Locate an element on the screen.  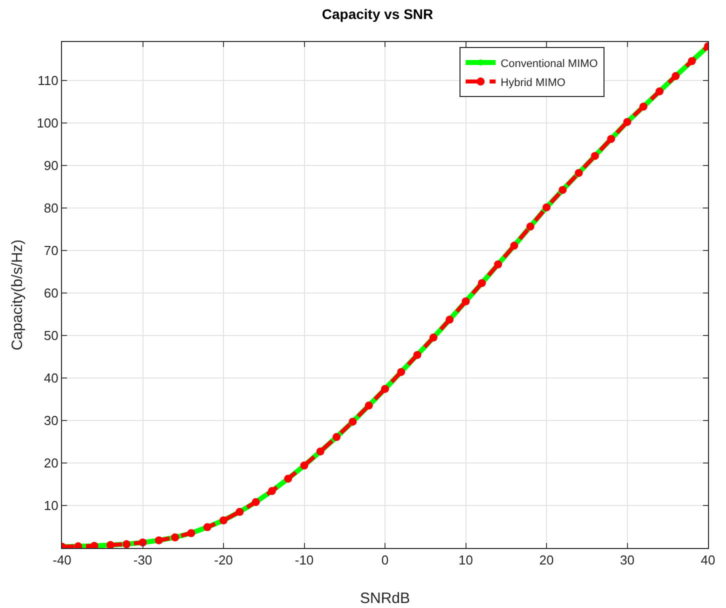
y-tick-label: 20 is located at coordinates (51, 463).